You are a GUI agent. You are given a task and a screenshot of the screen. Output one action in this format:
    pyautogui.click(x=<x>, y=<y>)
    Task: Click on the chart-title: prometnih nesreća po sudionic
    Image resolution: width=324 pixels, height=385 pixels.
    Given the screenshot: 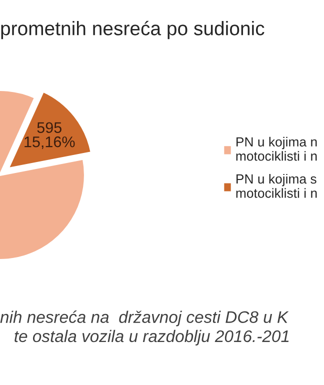 What is the action you would take?
    pyautogui.click(x=132, y=30)
    